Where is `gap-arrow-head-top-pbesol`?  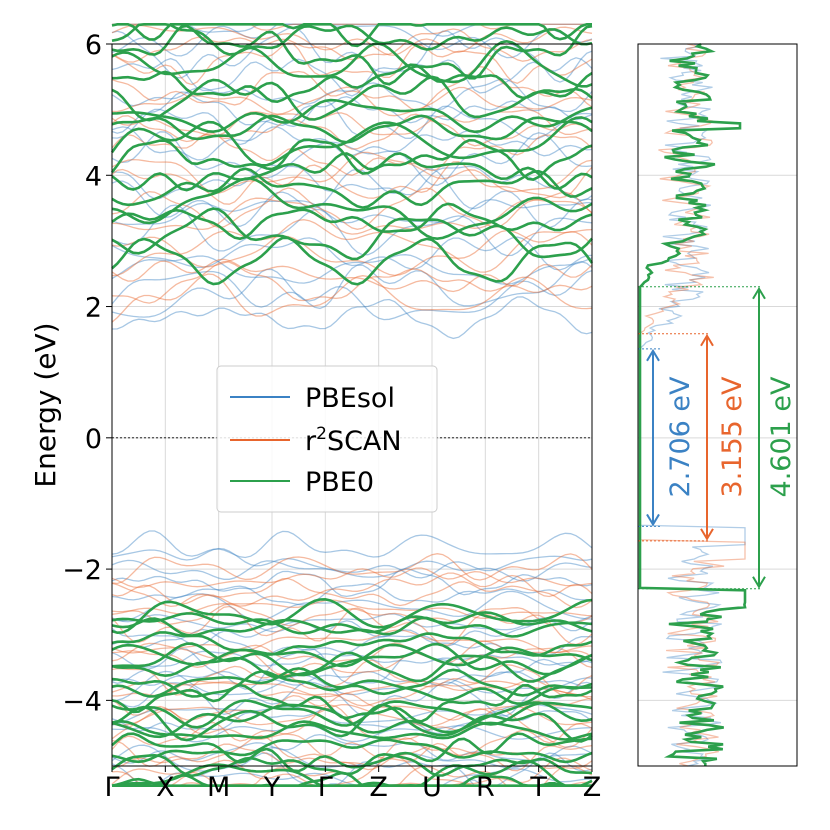
gap-arrow-head-top-pbesol is located at coordinates (653, 355).